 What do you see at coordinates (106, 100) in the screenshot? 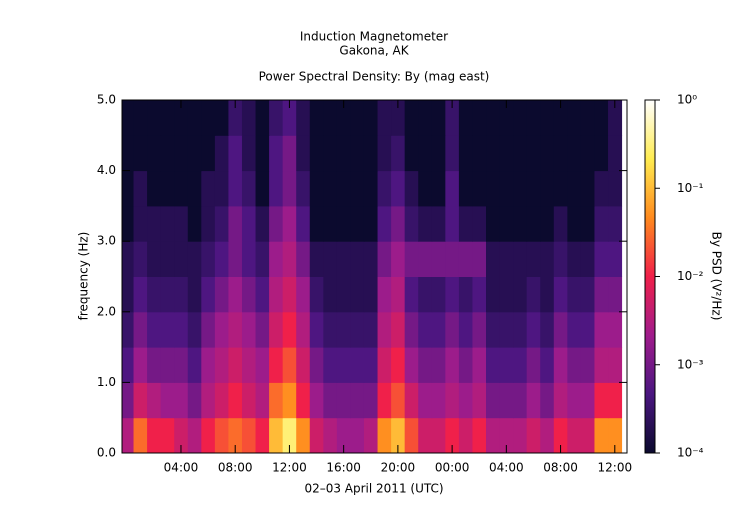
I see `y-tick-label: 5.0` at bounding box center [106, 100].